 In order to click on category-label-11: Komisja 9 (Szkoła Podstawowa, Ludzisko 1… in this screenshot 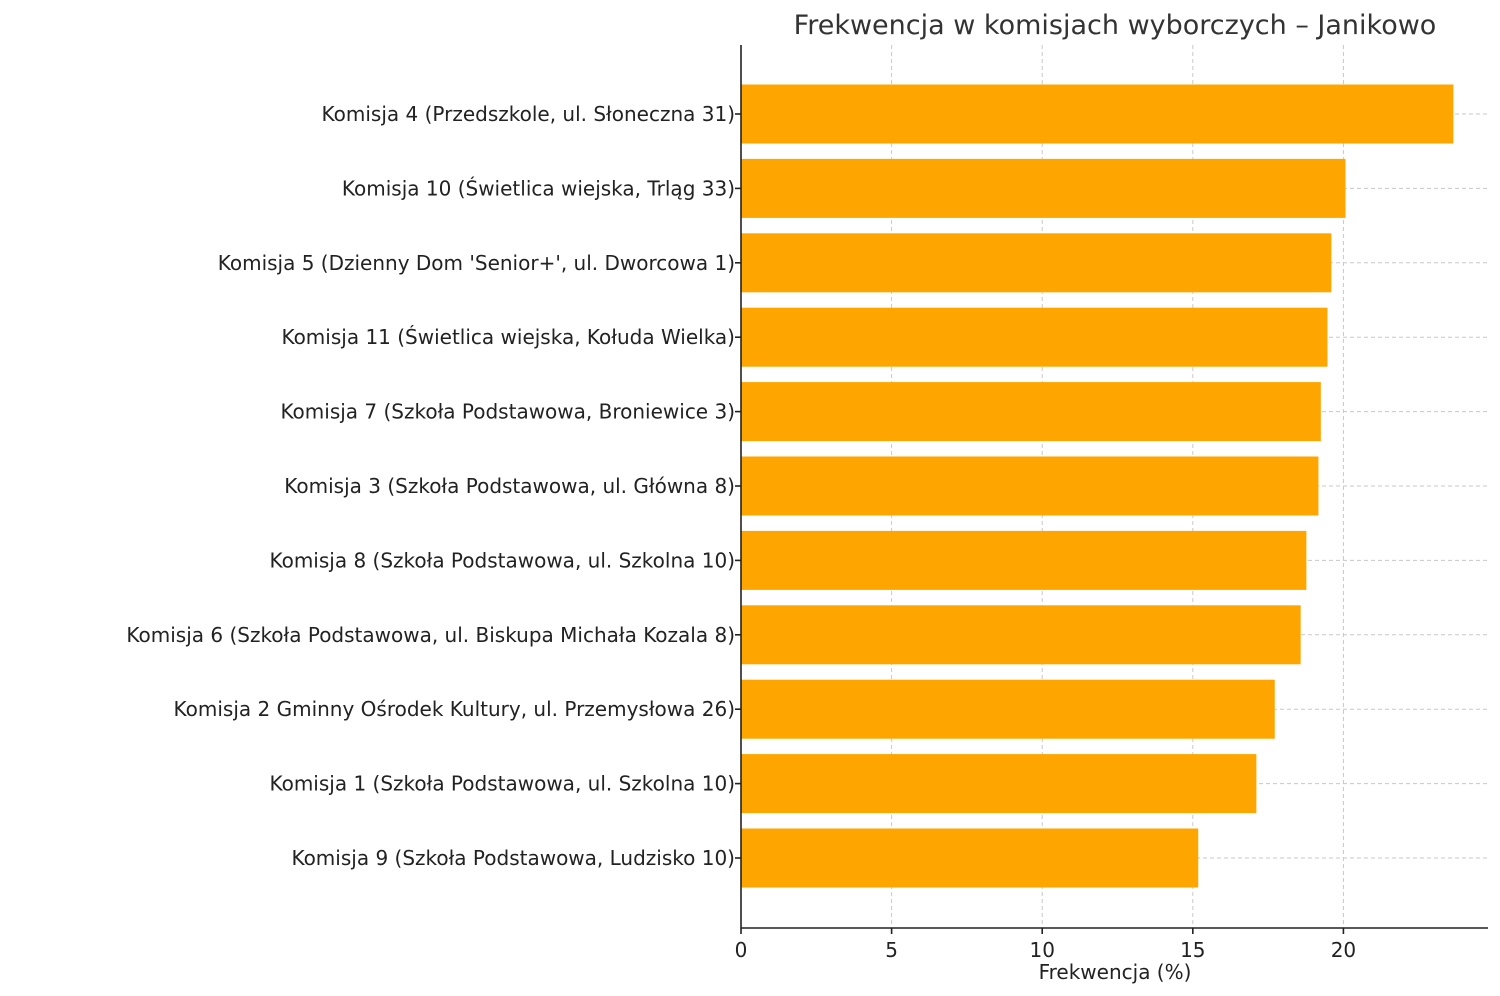, I will do `click(513, 858)`.